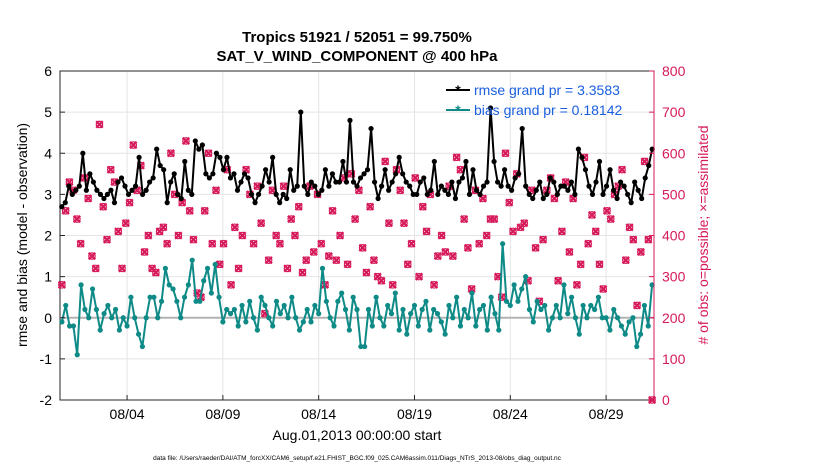 Image resolution: width=830 pixels, height=470 pixels. What do you see at coordinates (606, 414) in the screenshot?
I see `x-tick-label: 08/29` at bounding box center [606, 414].